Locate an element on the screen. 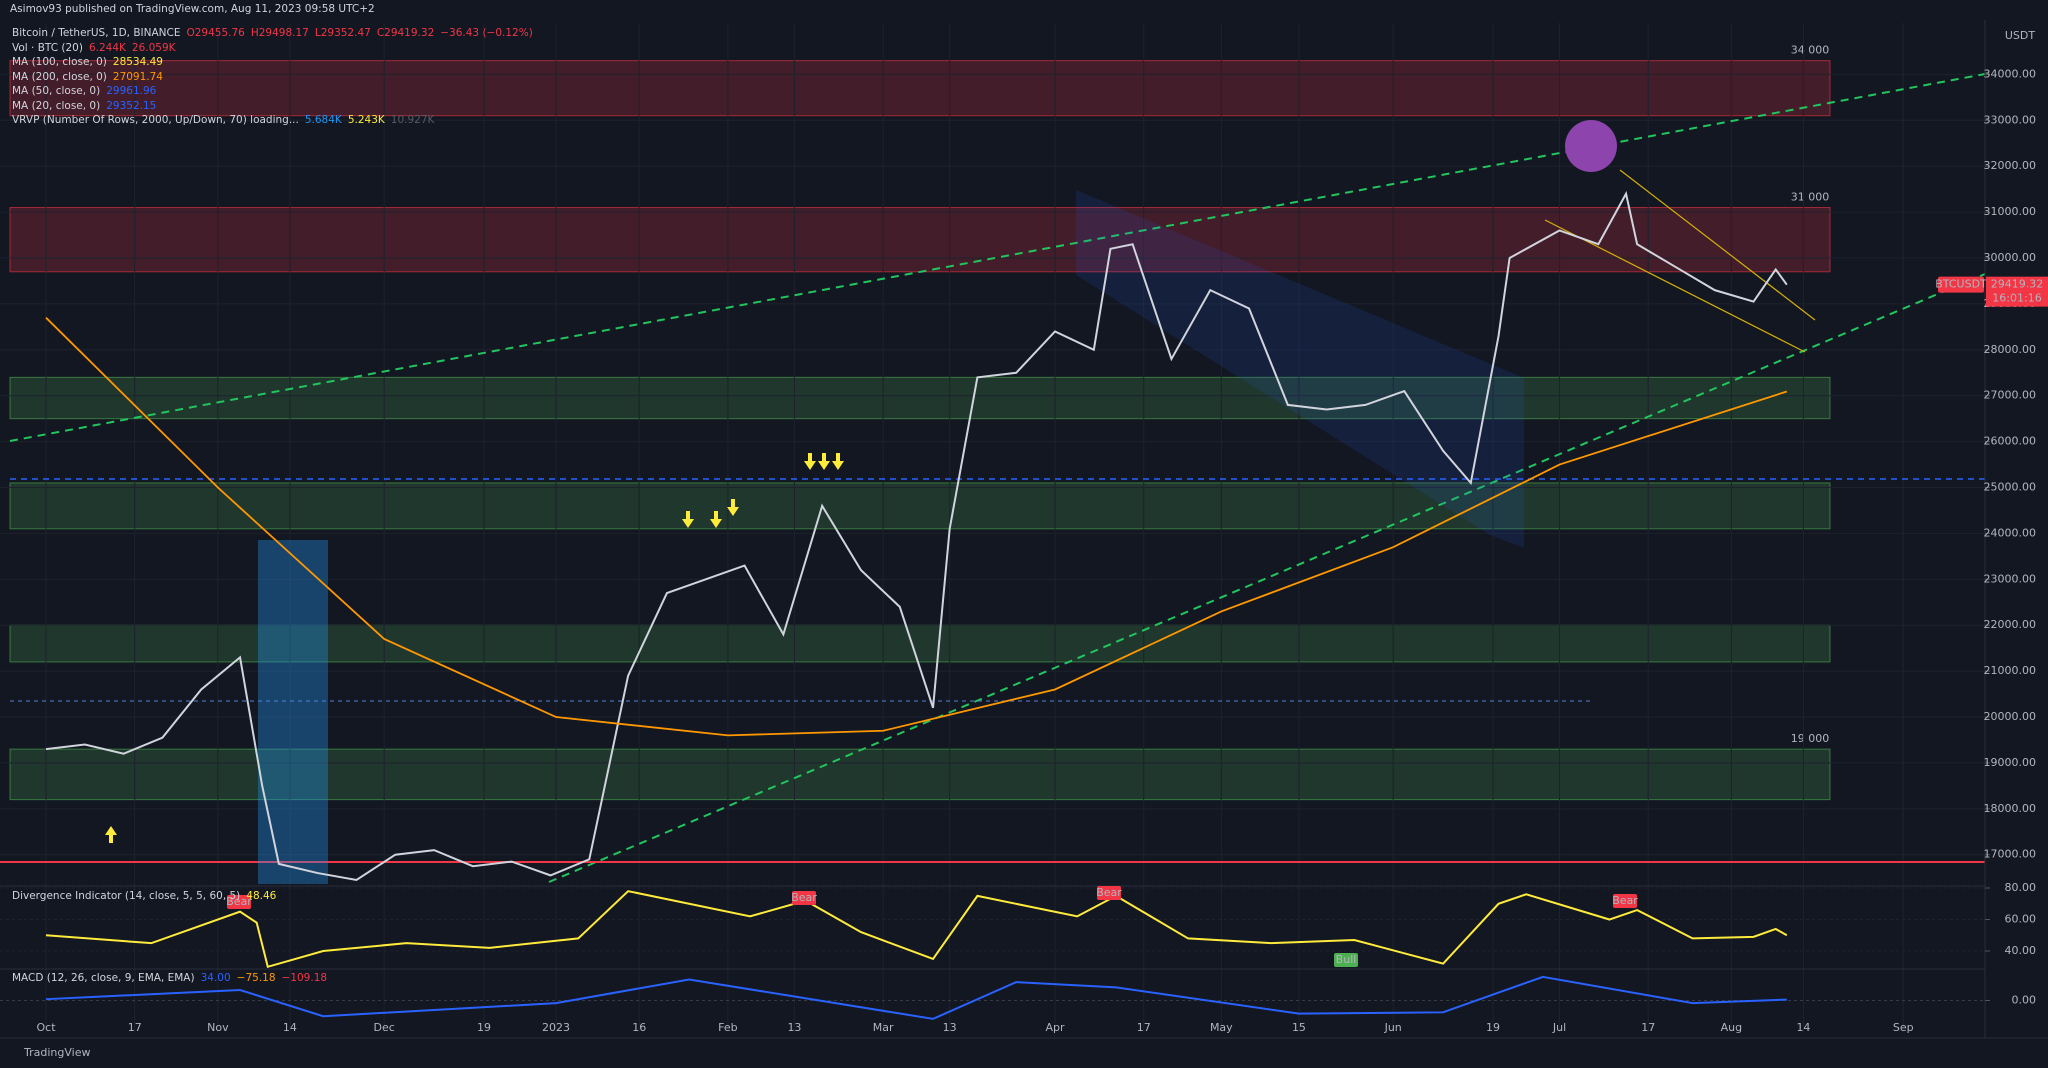 The height and width of the screenshot is (1068, 2048). legend-text: 48.46 is located at coordinates (261, 896).